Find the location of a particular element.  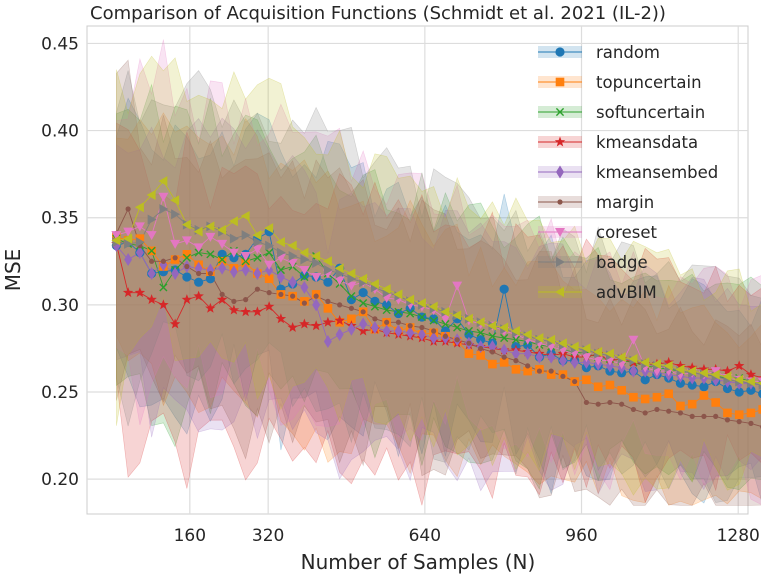

y-axis-title: MSE is located at coordinates (13, 270).